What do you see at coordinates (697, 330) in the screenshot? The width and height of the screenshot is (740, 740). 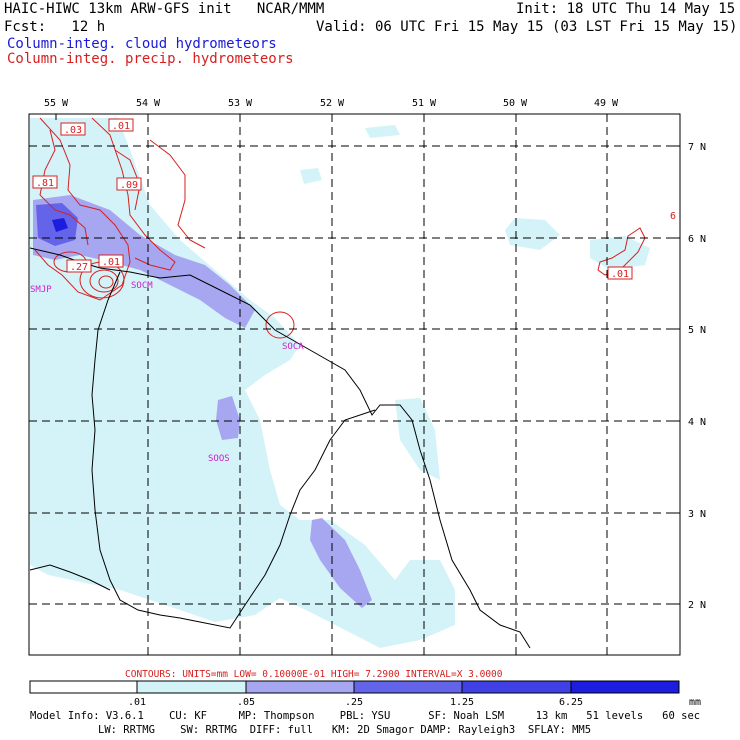 I see `lat-label: 5 N` at bounding box center [697, 330].